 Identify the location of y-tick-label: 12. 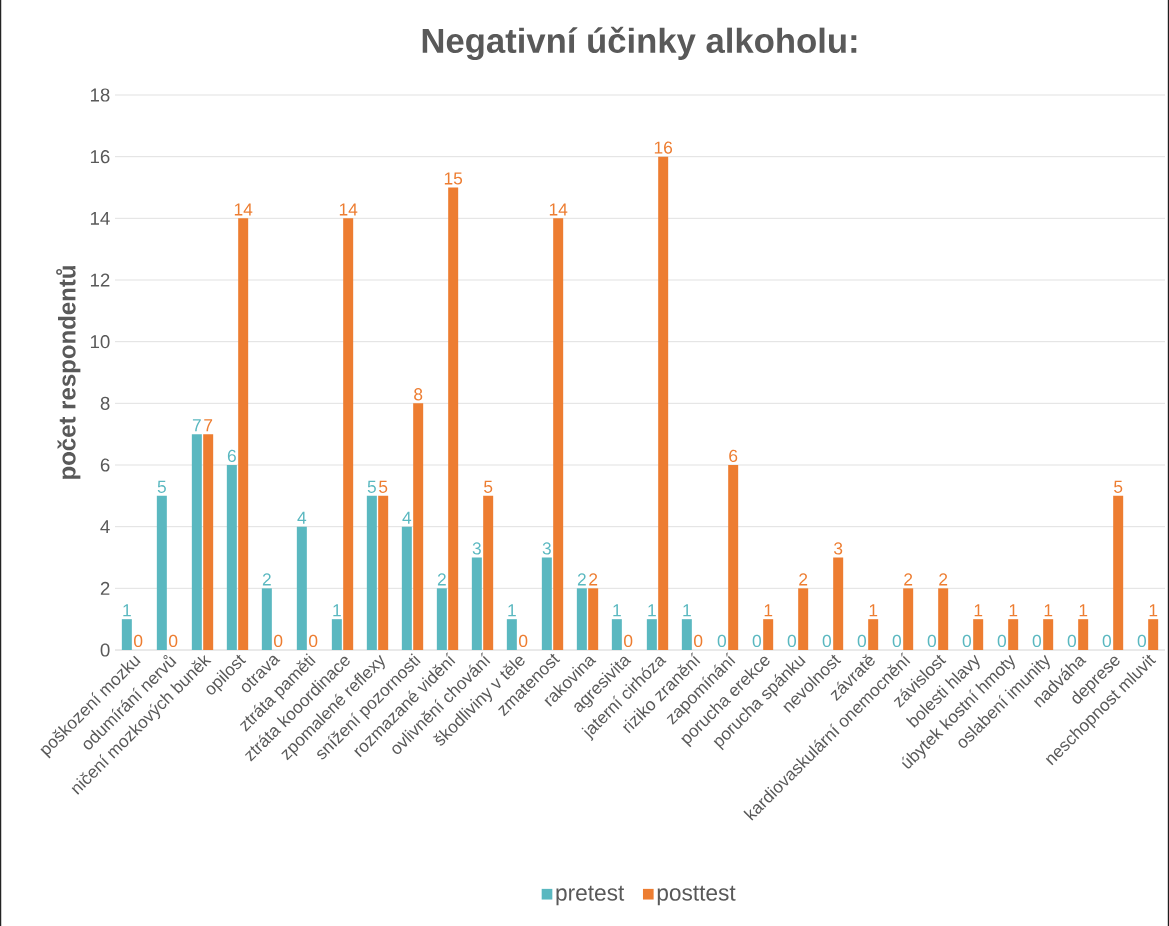
(100, 280).